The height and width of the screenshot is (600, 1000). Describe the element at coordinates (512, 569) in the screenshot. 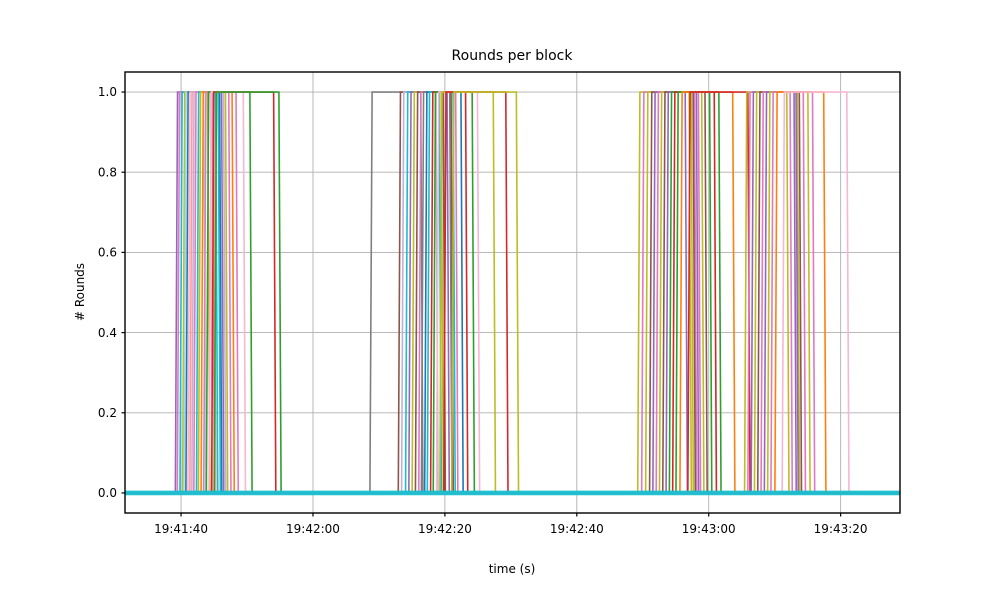

I see `x-axis-label: time (s)` at that location.